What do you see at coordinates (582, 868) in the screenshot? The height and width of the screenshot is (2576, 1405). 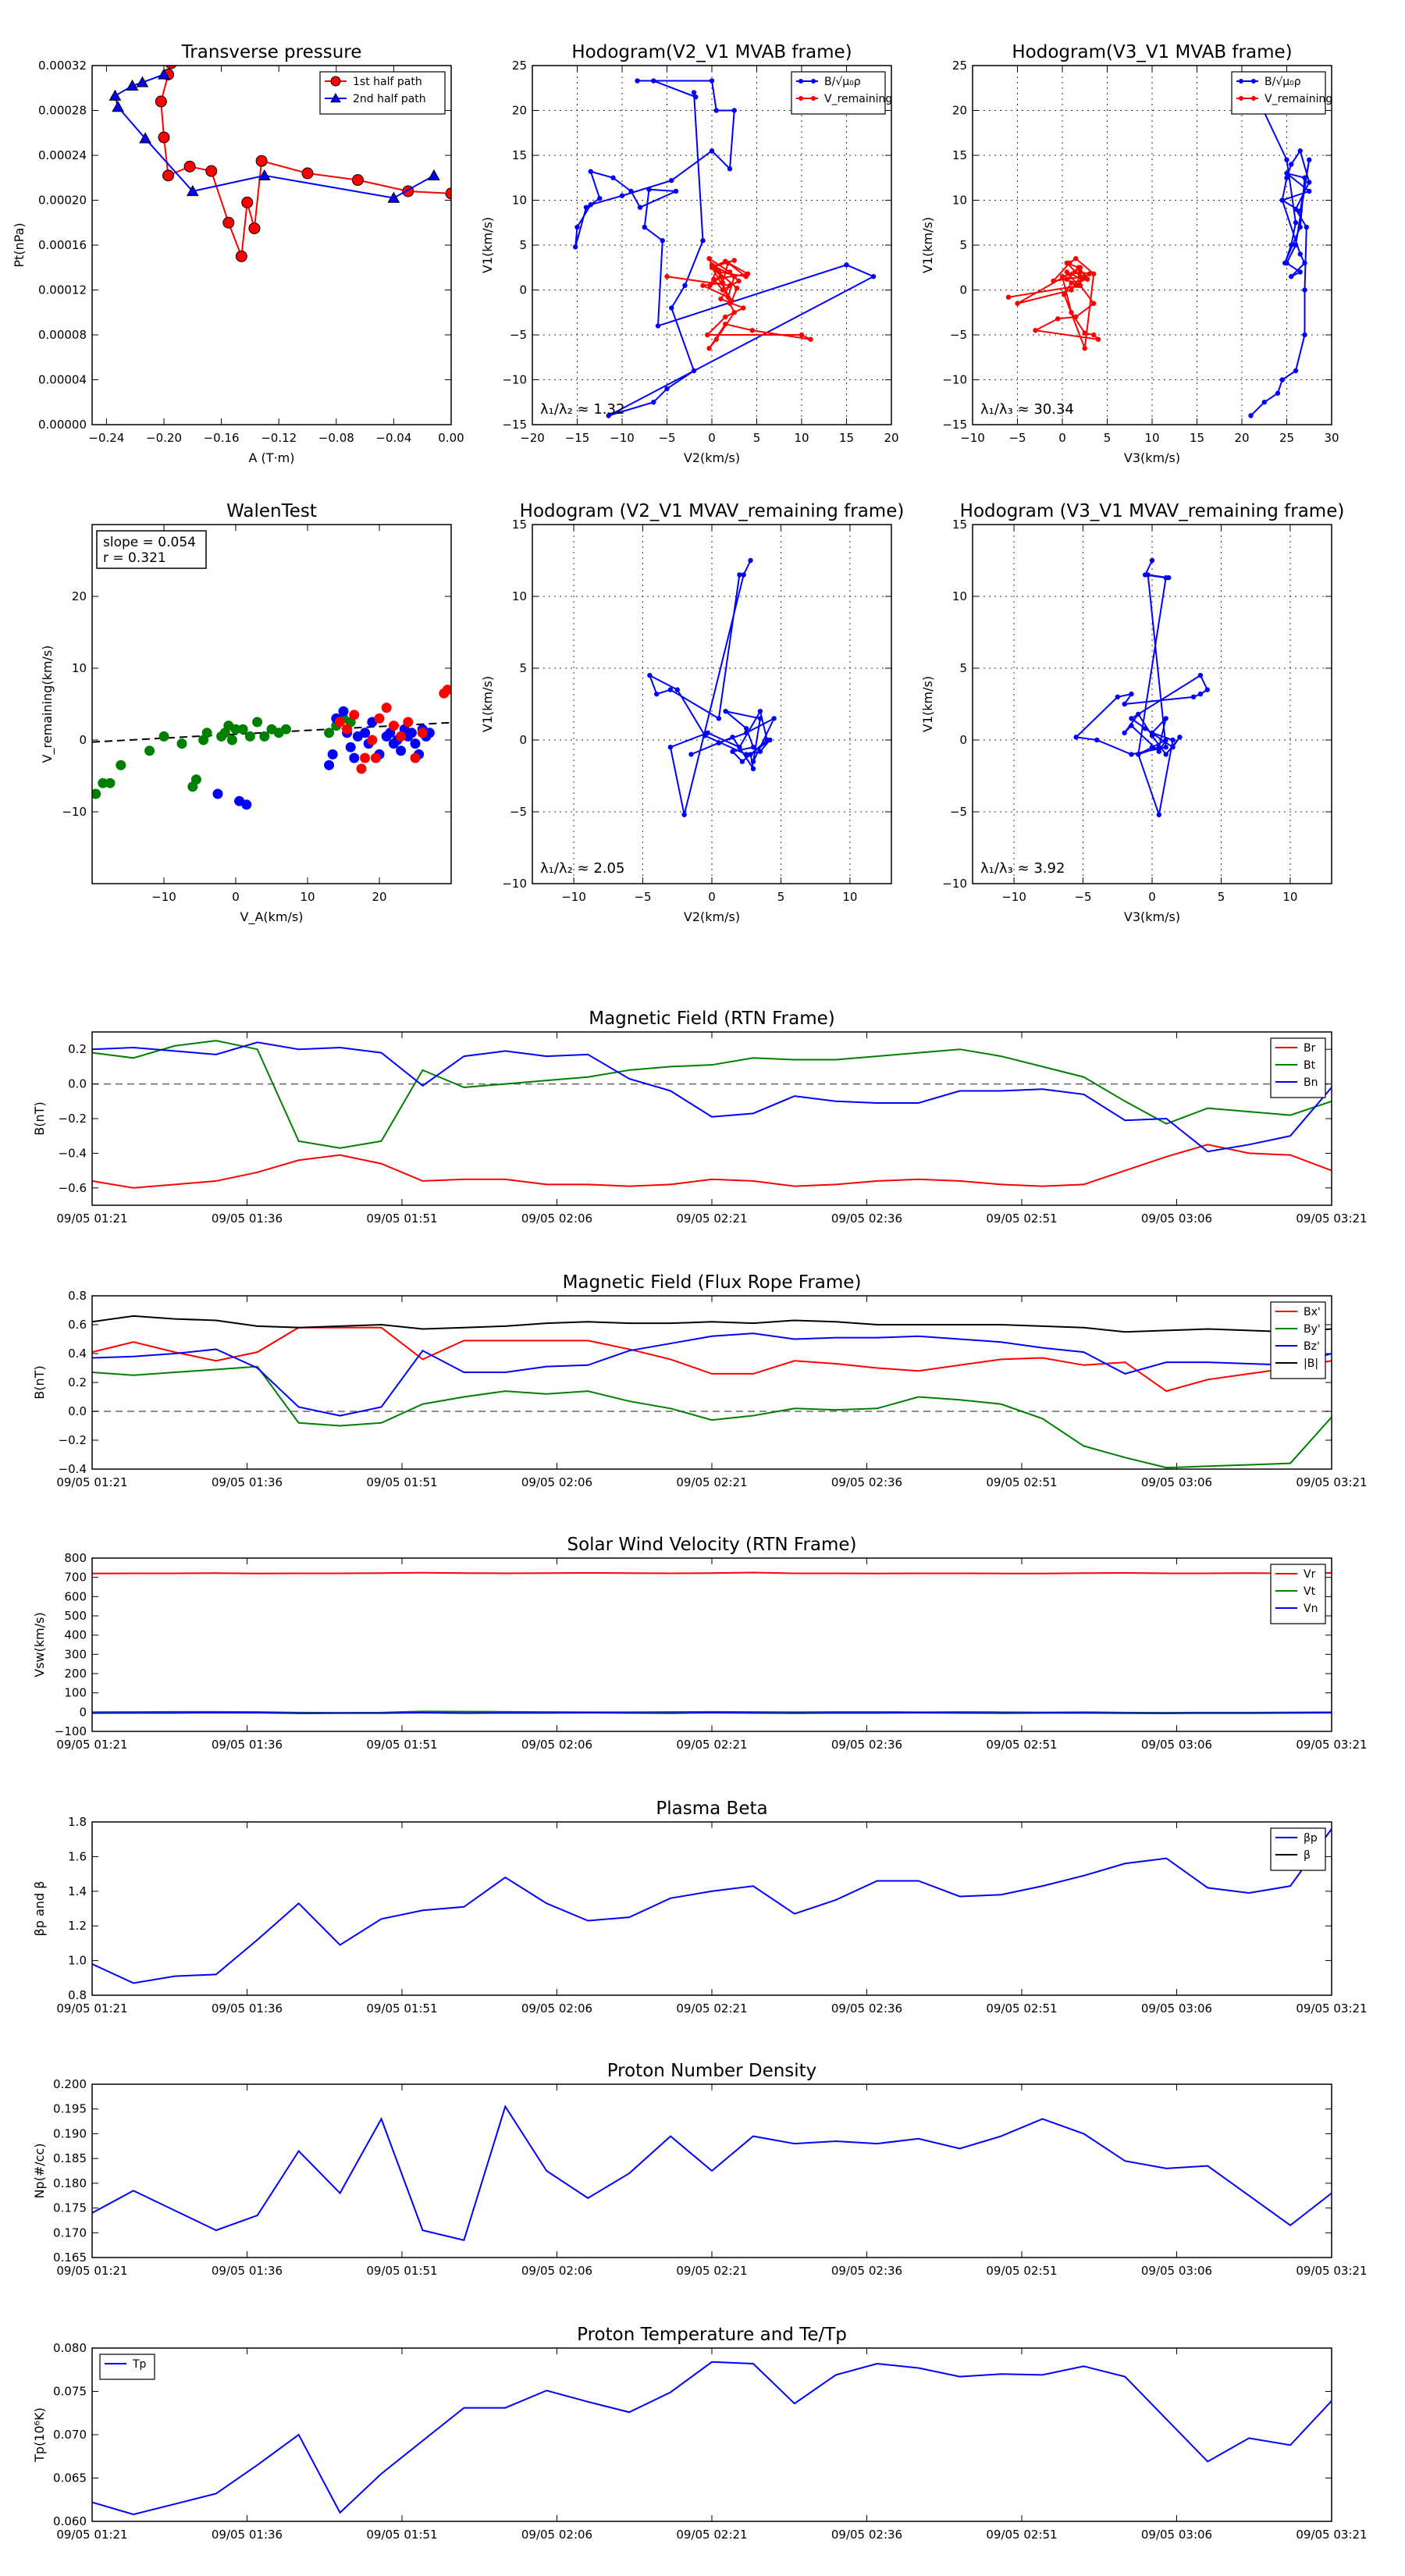 I see `ratio-annotation: λ₁/λ₂ ≈ 2.05` at bounding box center [582, 868].